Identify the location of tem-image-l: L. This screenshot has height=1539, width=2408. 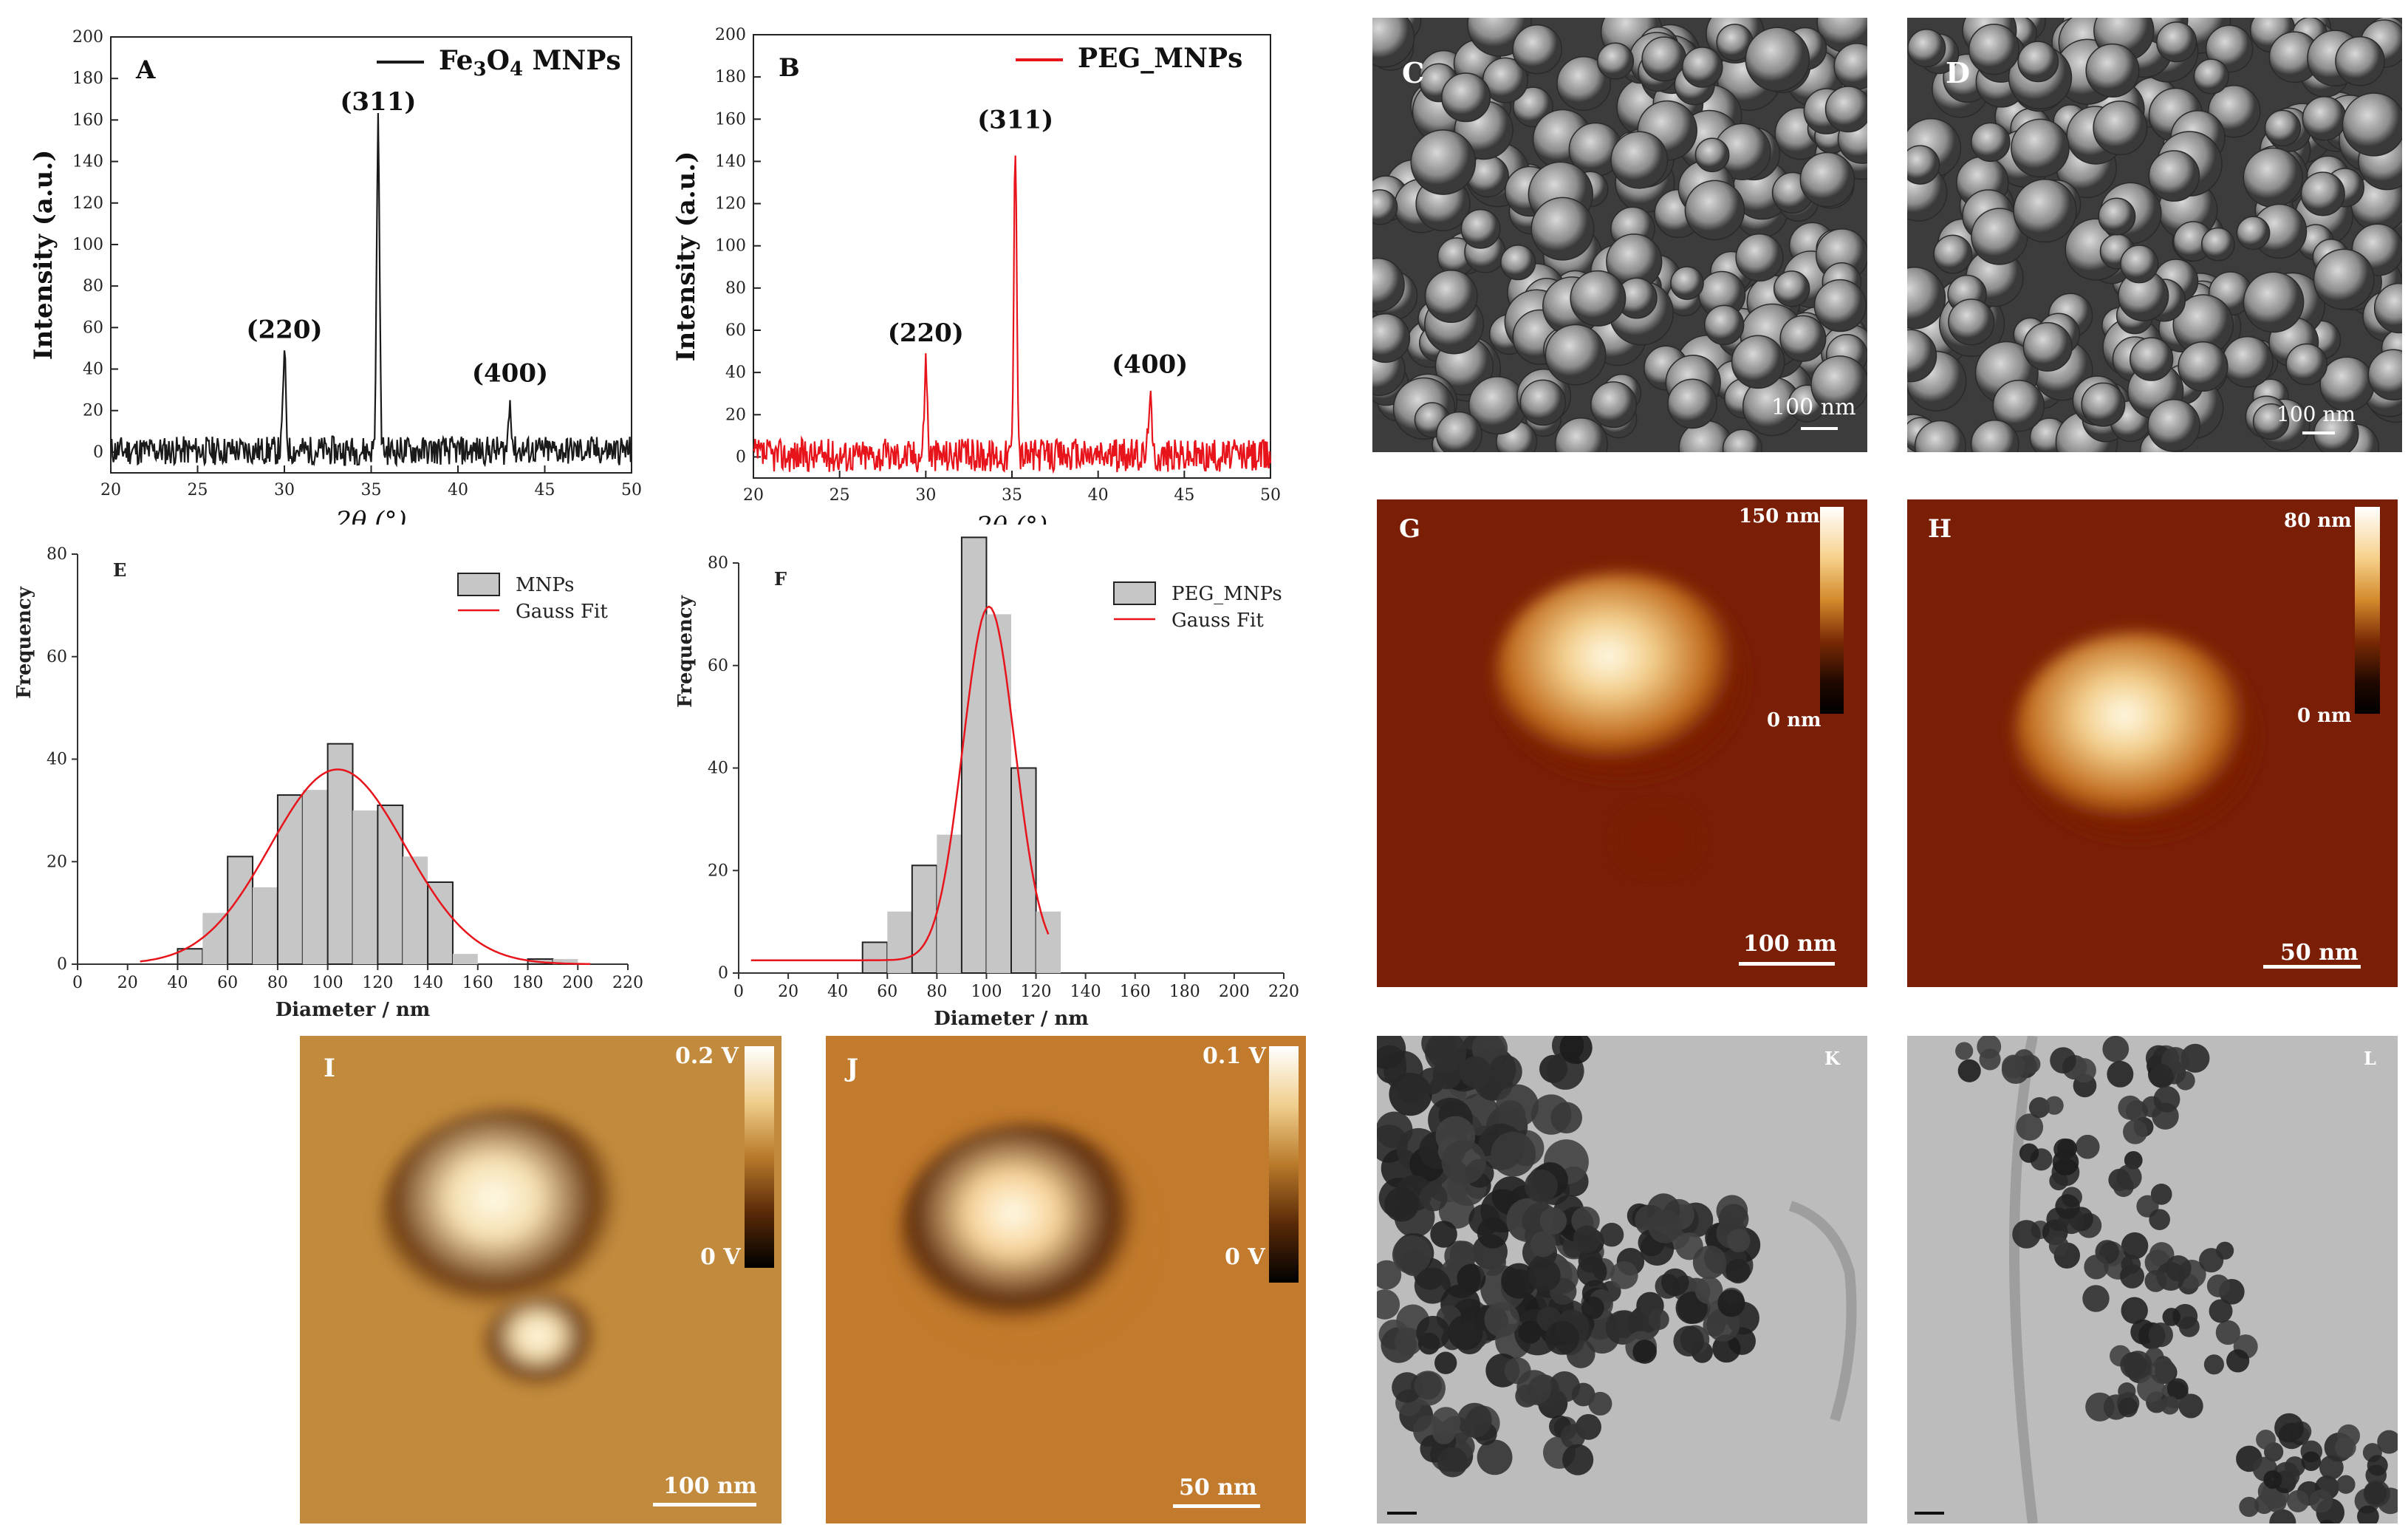
(2152, 1279).